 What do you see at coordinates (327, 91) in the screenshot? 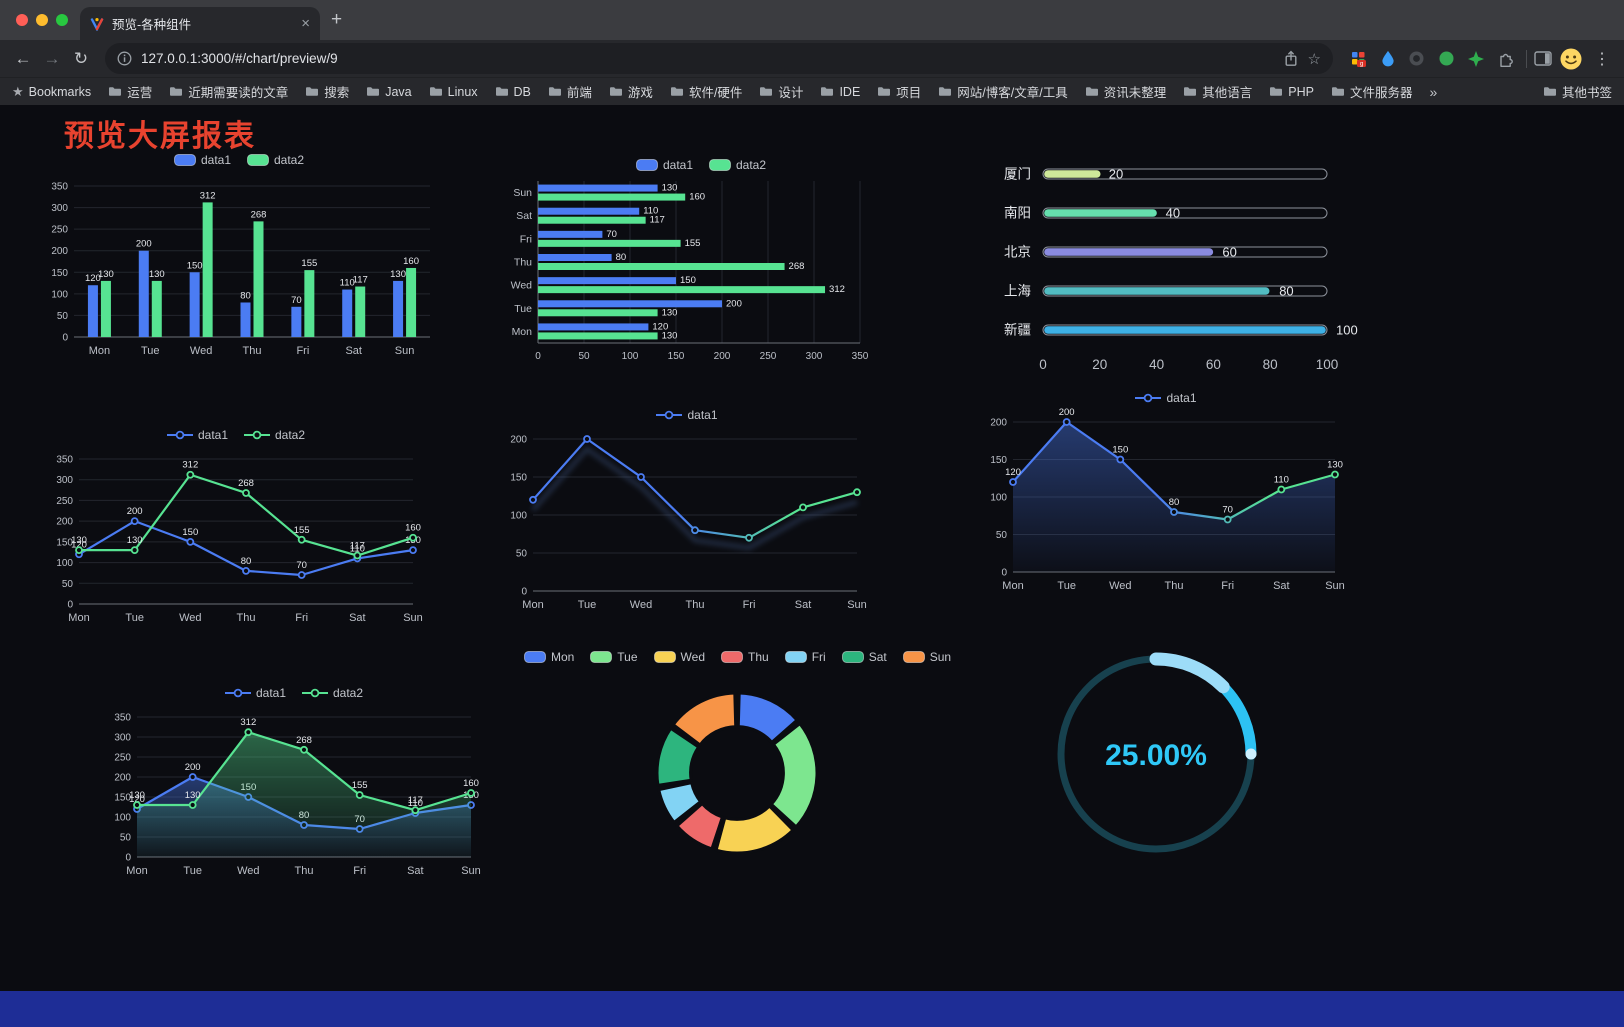
I see `bookmark-item: 搜索` at bounding box center [327, 91].